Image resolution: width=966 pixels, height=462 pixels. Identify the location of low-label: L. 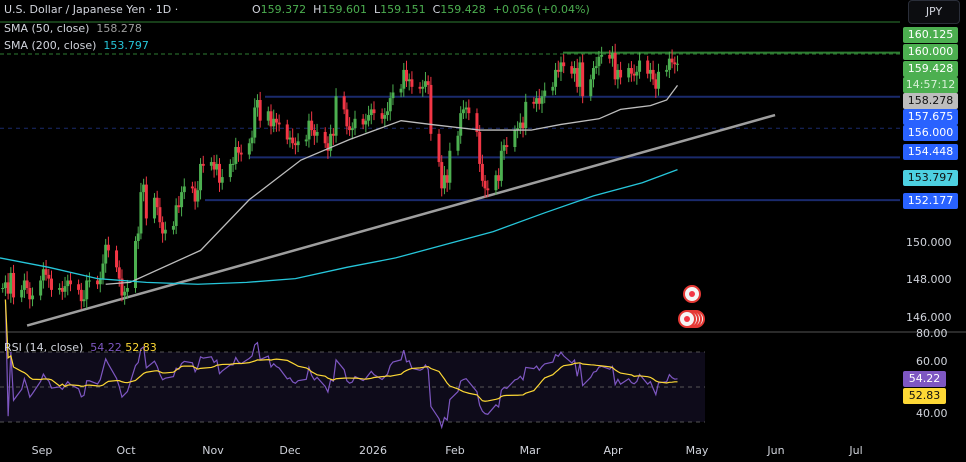
(377, 9).